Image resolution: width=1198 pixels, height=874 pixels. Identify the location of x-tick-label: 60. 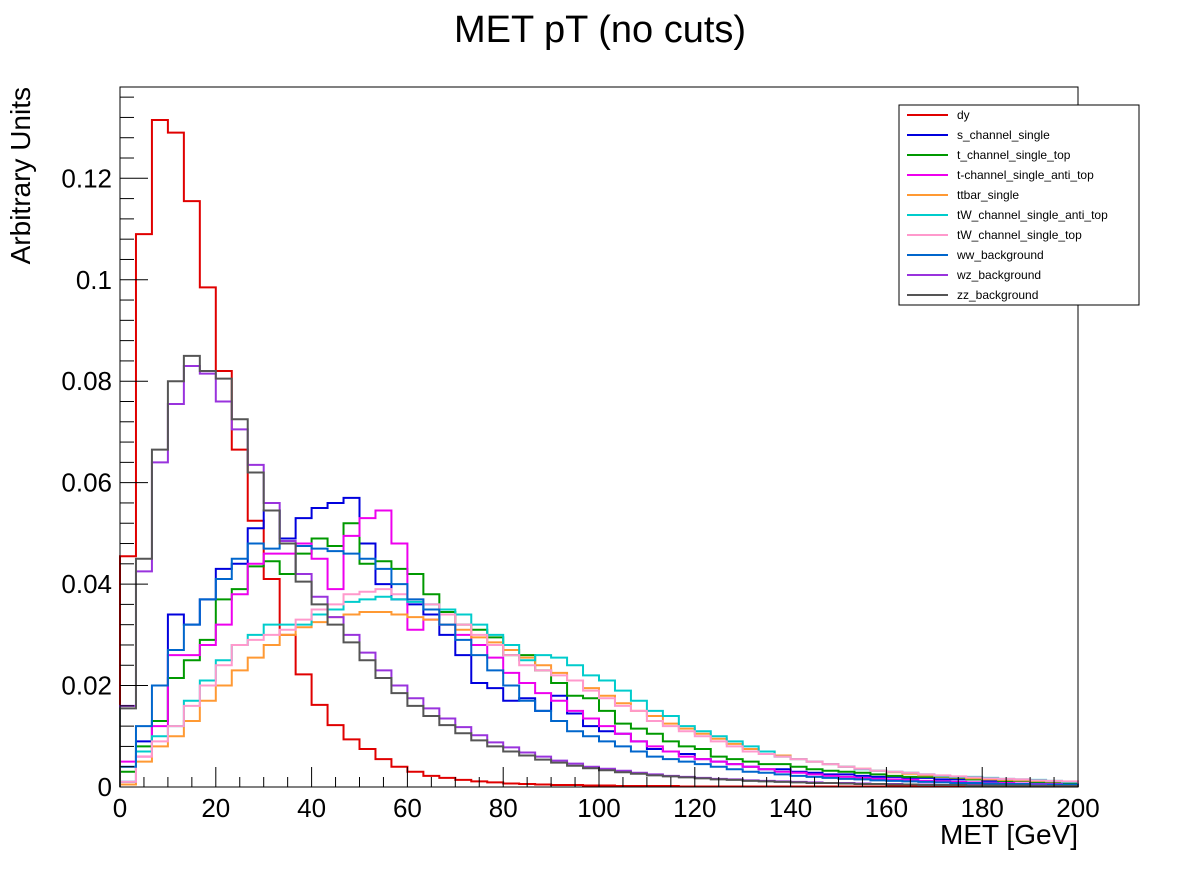
(407, 808).